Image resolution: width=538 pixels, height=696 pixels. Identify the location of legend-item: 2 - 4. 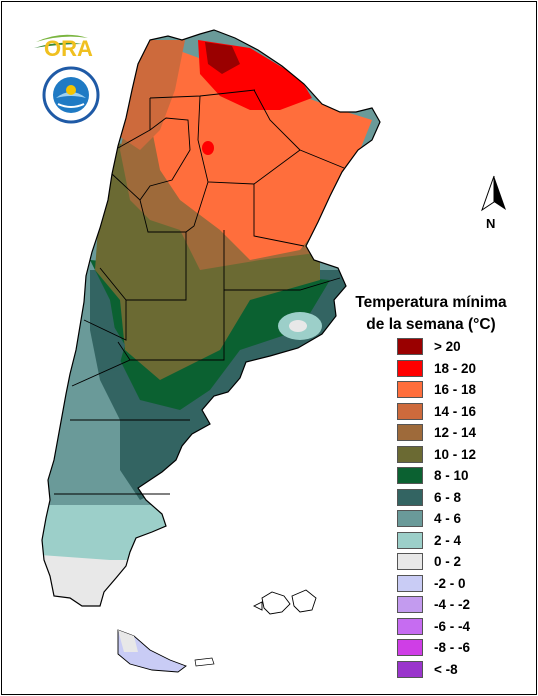
(436, 541).